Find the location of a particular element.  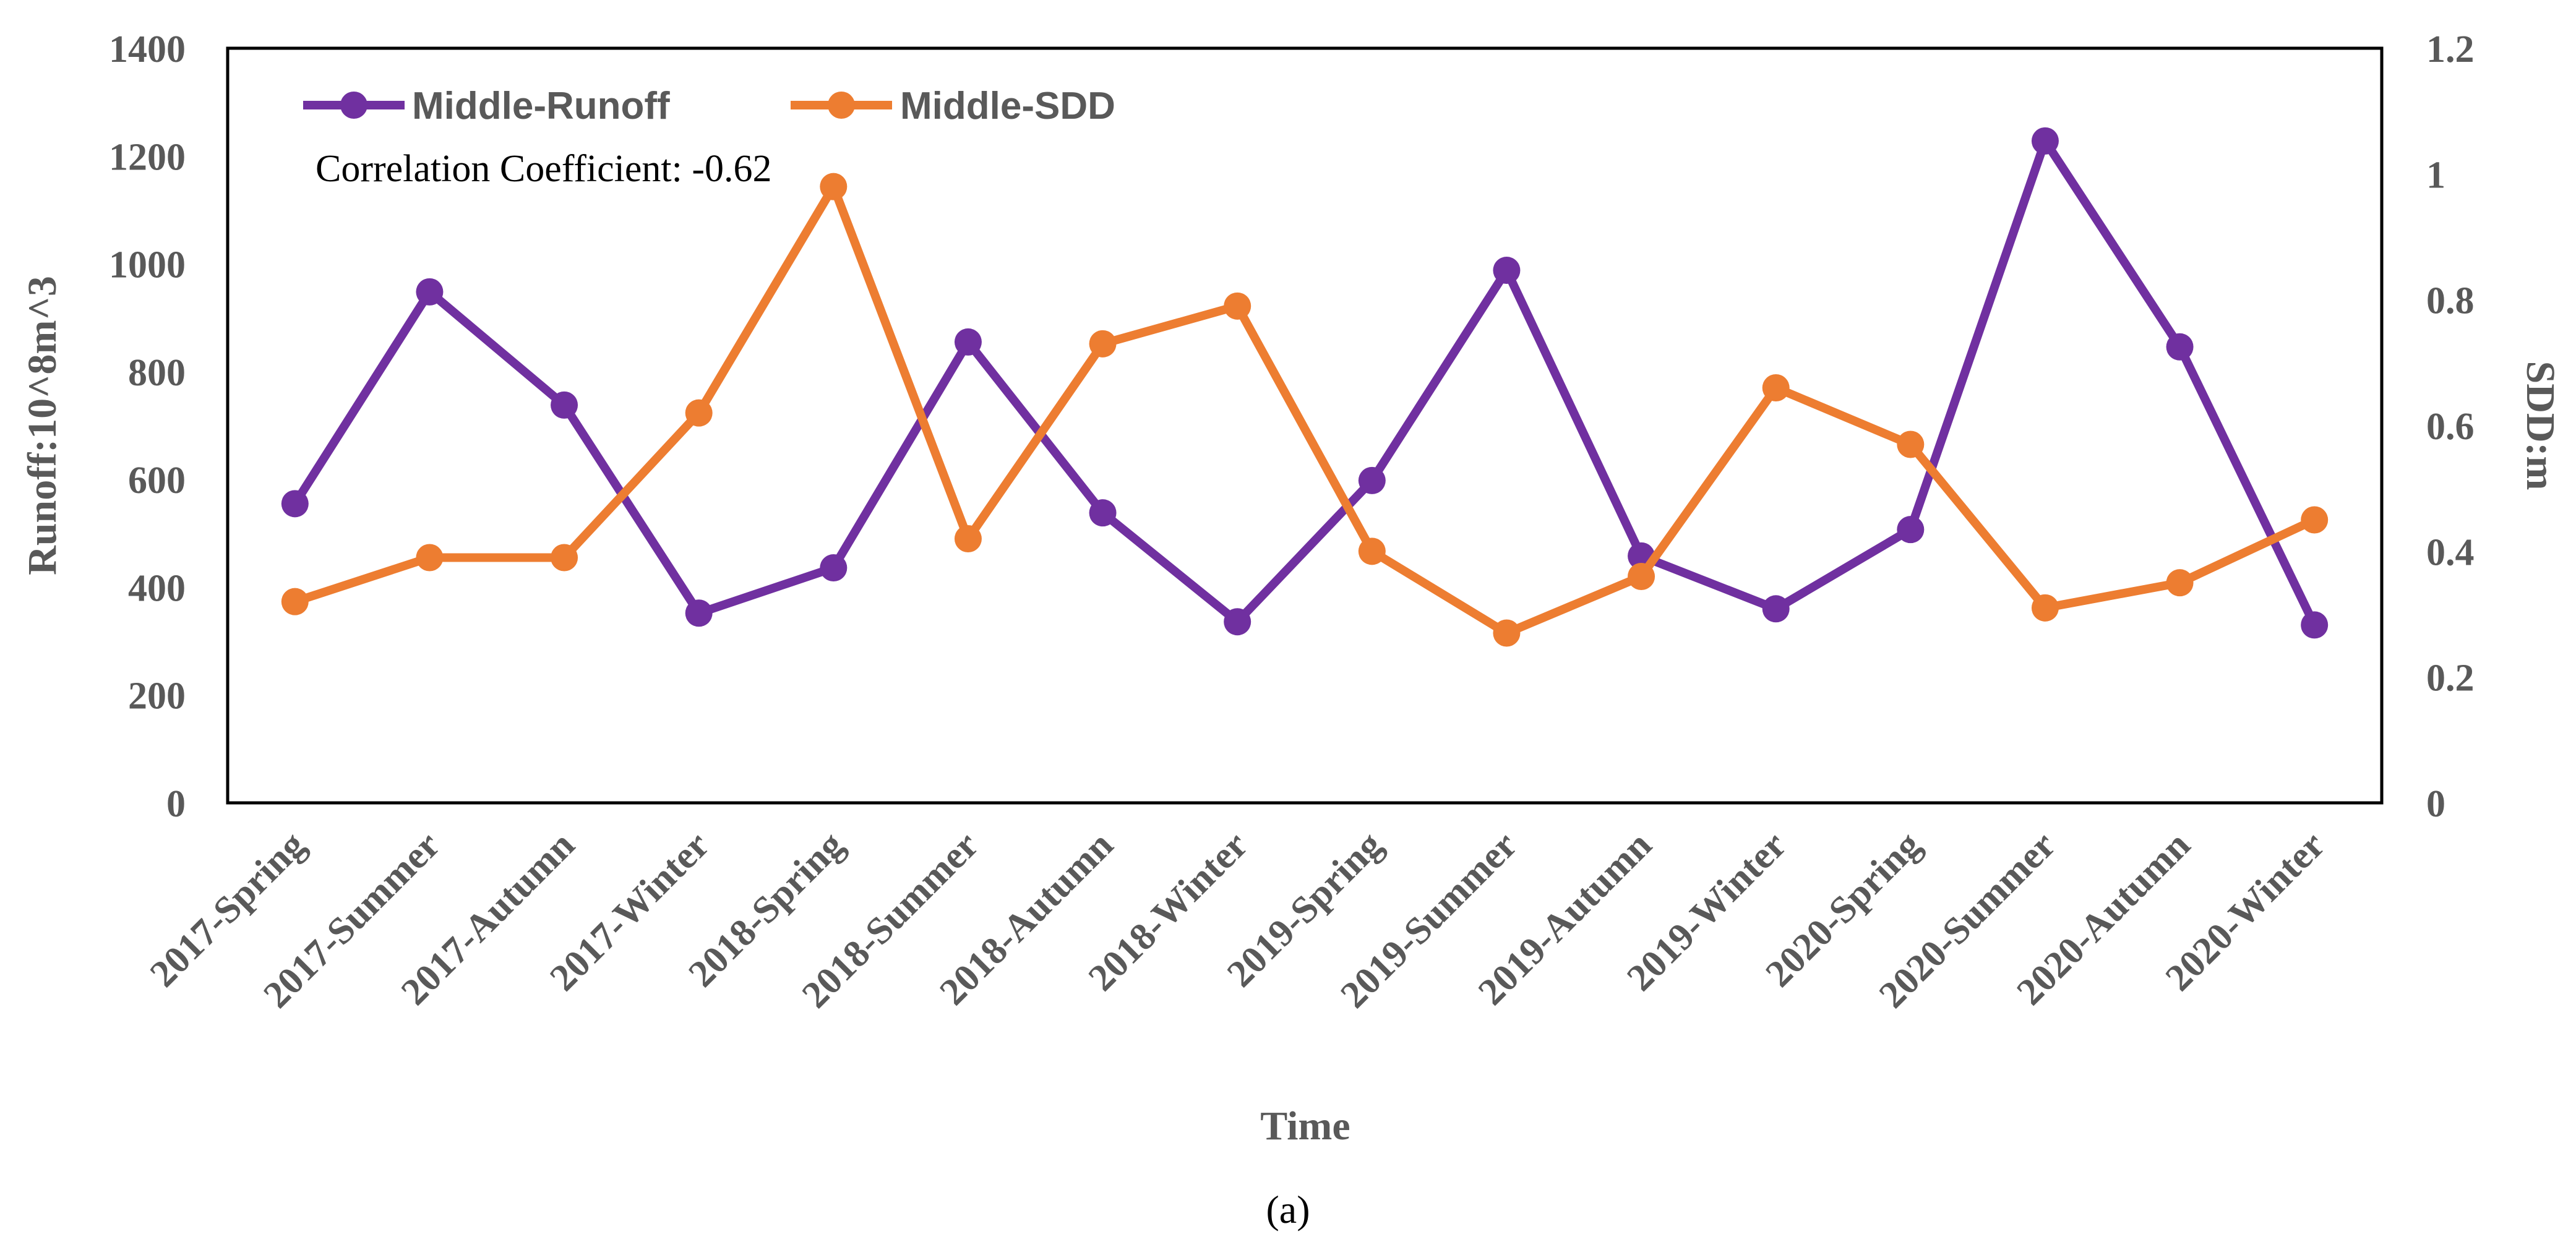

y-right-tick-label: 0 is located at coordinates (2435, 804).